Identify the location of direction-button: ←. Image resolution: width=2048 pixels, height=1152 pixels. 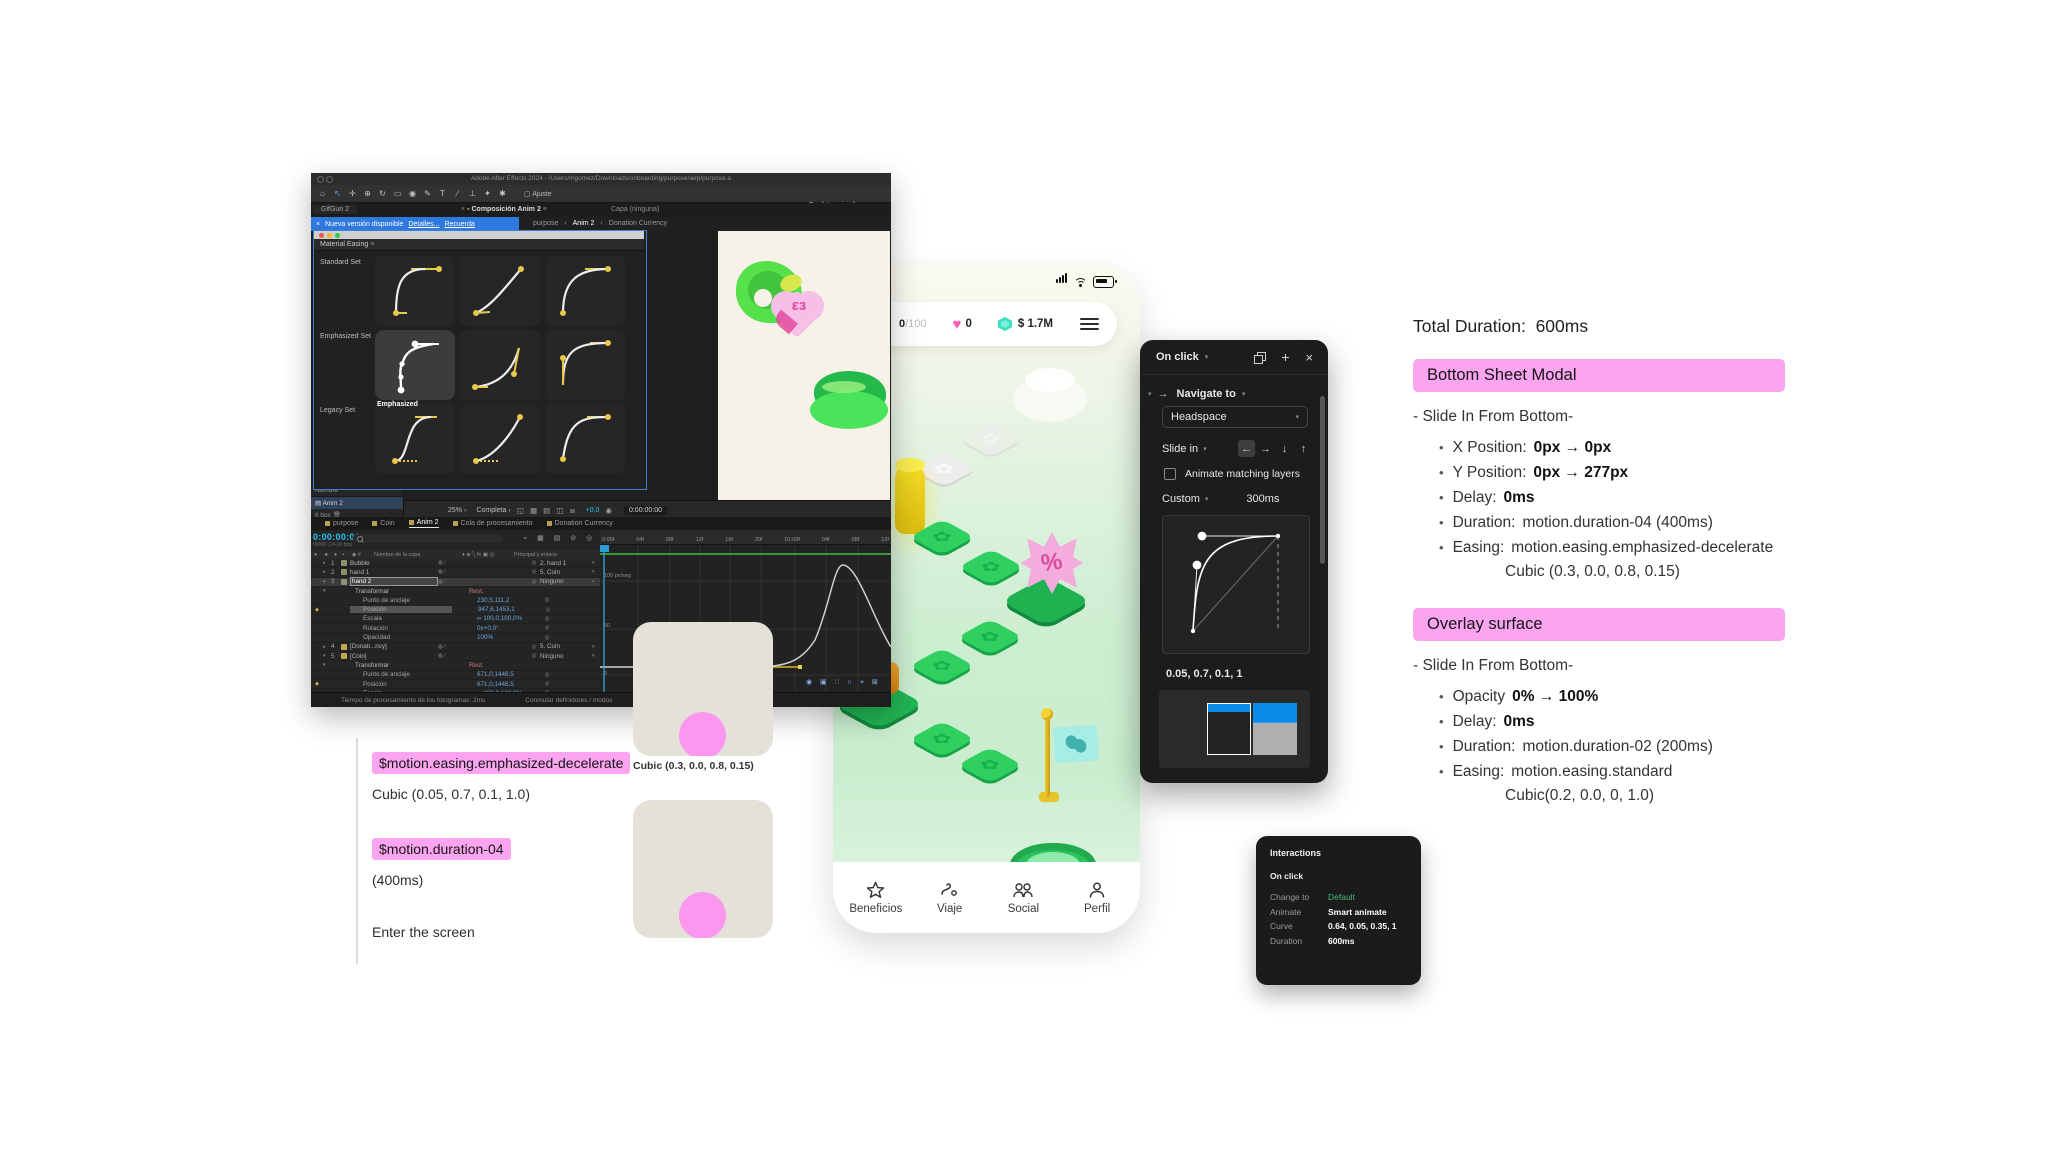
(1246, 448).